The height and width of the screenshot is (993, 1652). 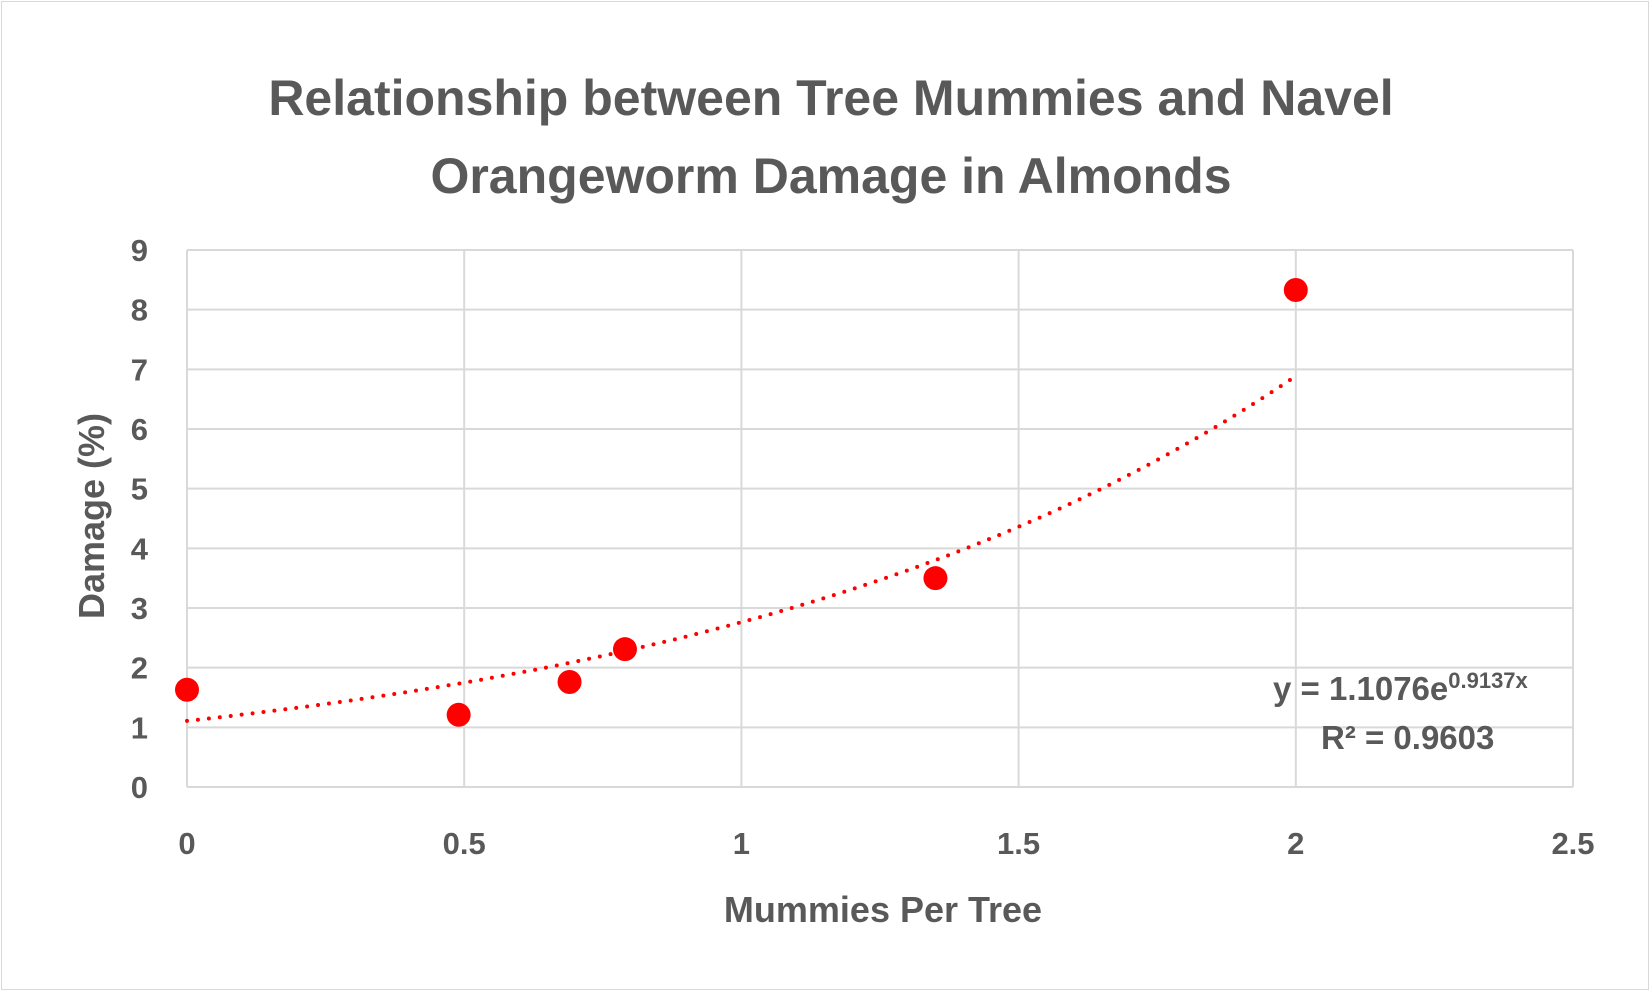 I want to click on trendline-equation: y = 1.1076e0.9137x, so click(x=1401, y=687).